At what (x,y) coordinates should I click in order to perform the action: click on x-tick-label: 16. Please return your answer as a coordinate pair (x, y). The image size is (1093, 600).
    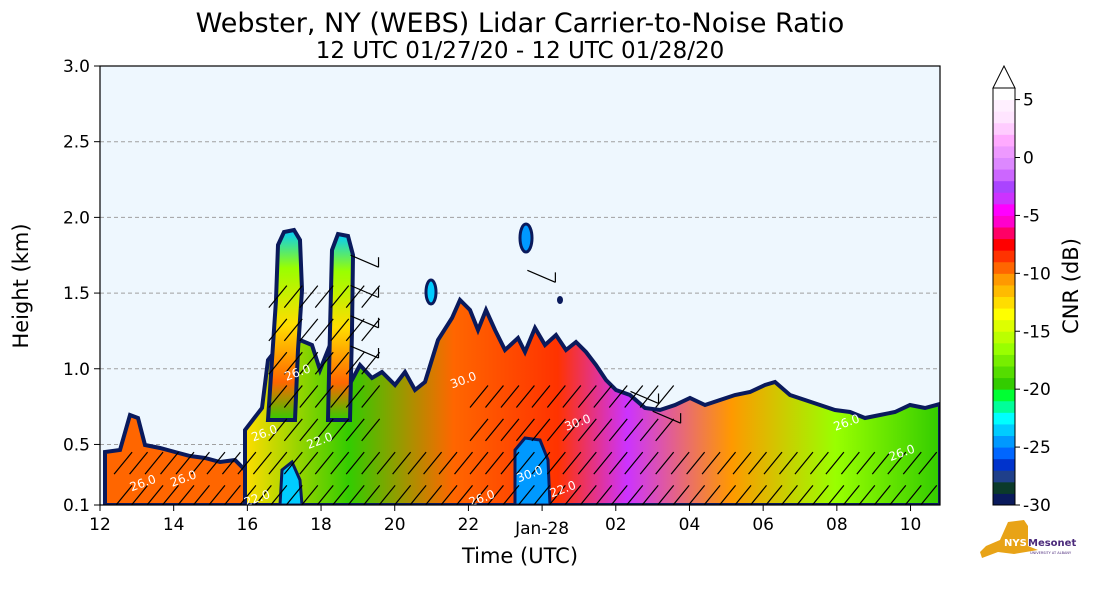
    Looking at the image, I should click on (248, 525).